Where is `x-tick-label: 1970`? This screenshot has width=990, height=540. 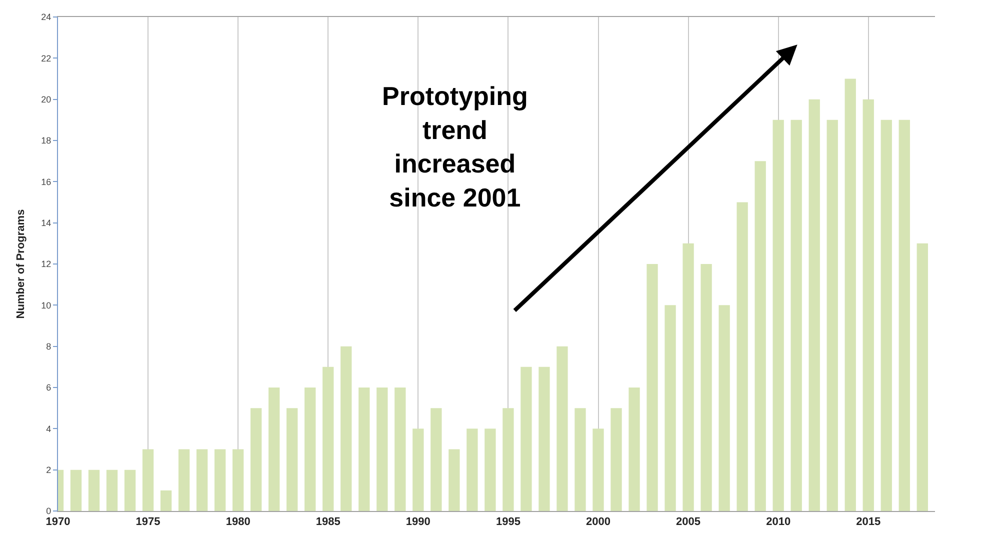 x-tick-label: 1970 is located at coordinates (58, 522).